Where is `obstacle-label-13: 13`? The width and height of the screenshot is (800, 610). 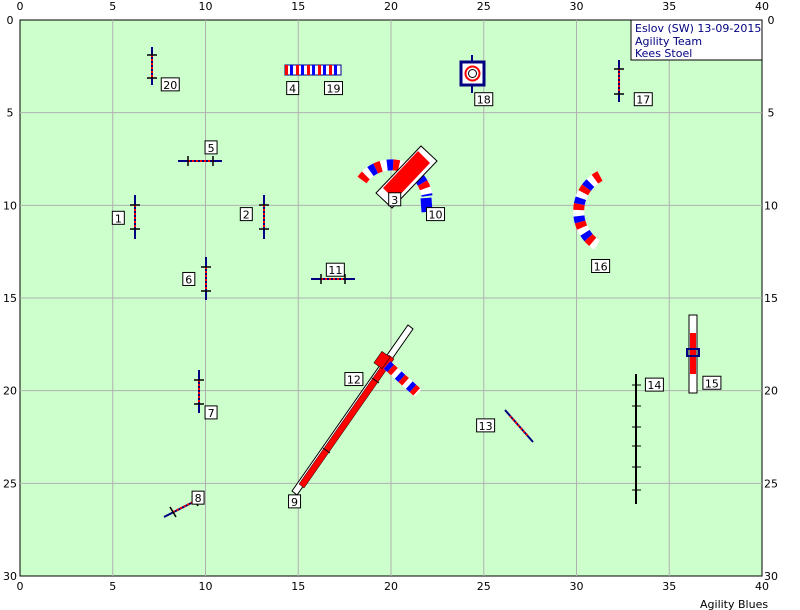
obstacle-label-13: 13 is located at coordinates (486, 425).